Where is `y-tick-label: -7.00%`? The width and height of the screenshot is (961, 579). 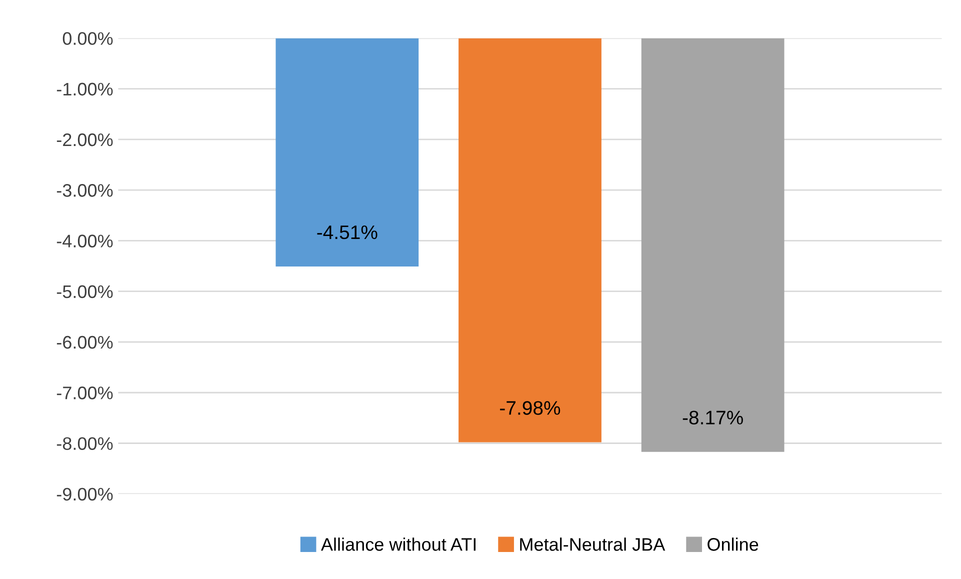
y-tick-label: -7.00% is located at coordinates (84, 393).